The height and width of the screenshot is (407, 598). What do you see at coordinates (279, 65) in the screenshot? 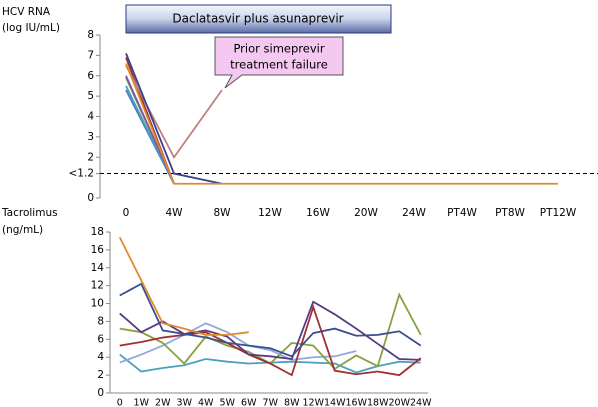
I see `callout-text: treatment failure` at bounding box center [279, 65].